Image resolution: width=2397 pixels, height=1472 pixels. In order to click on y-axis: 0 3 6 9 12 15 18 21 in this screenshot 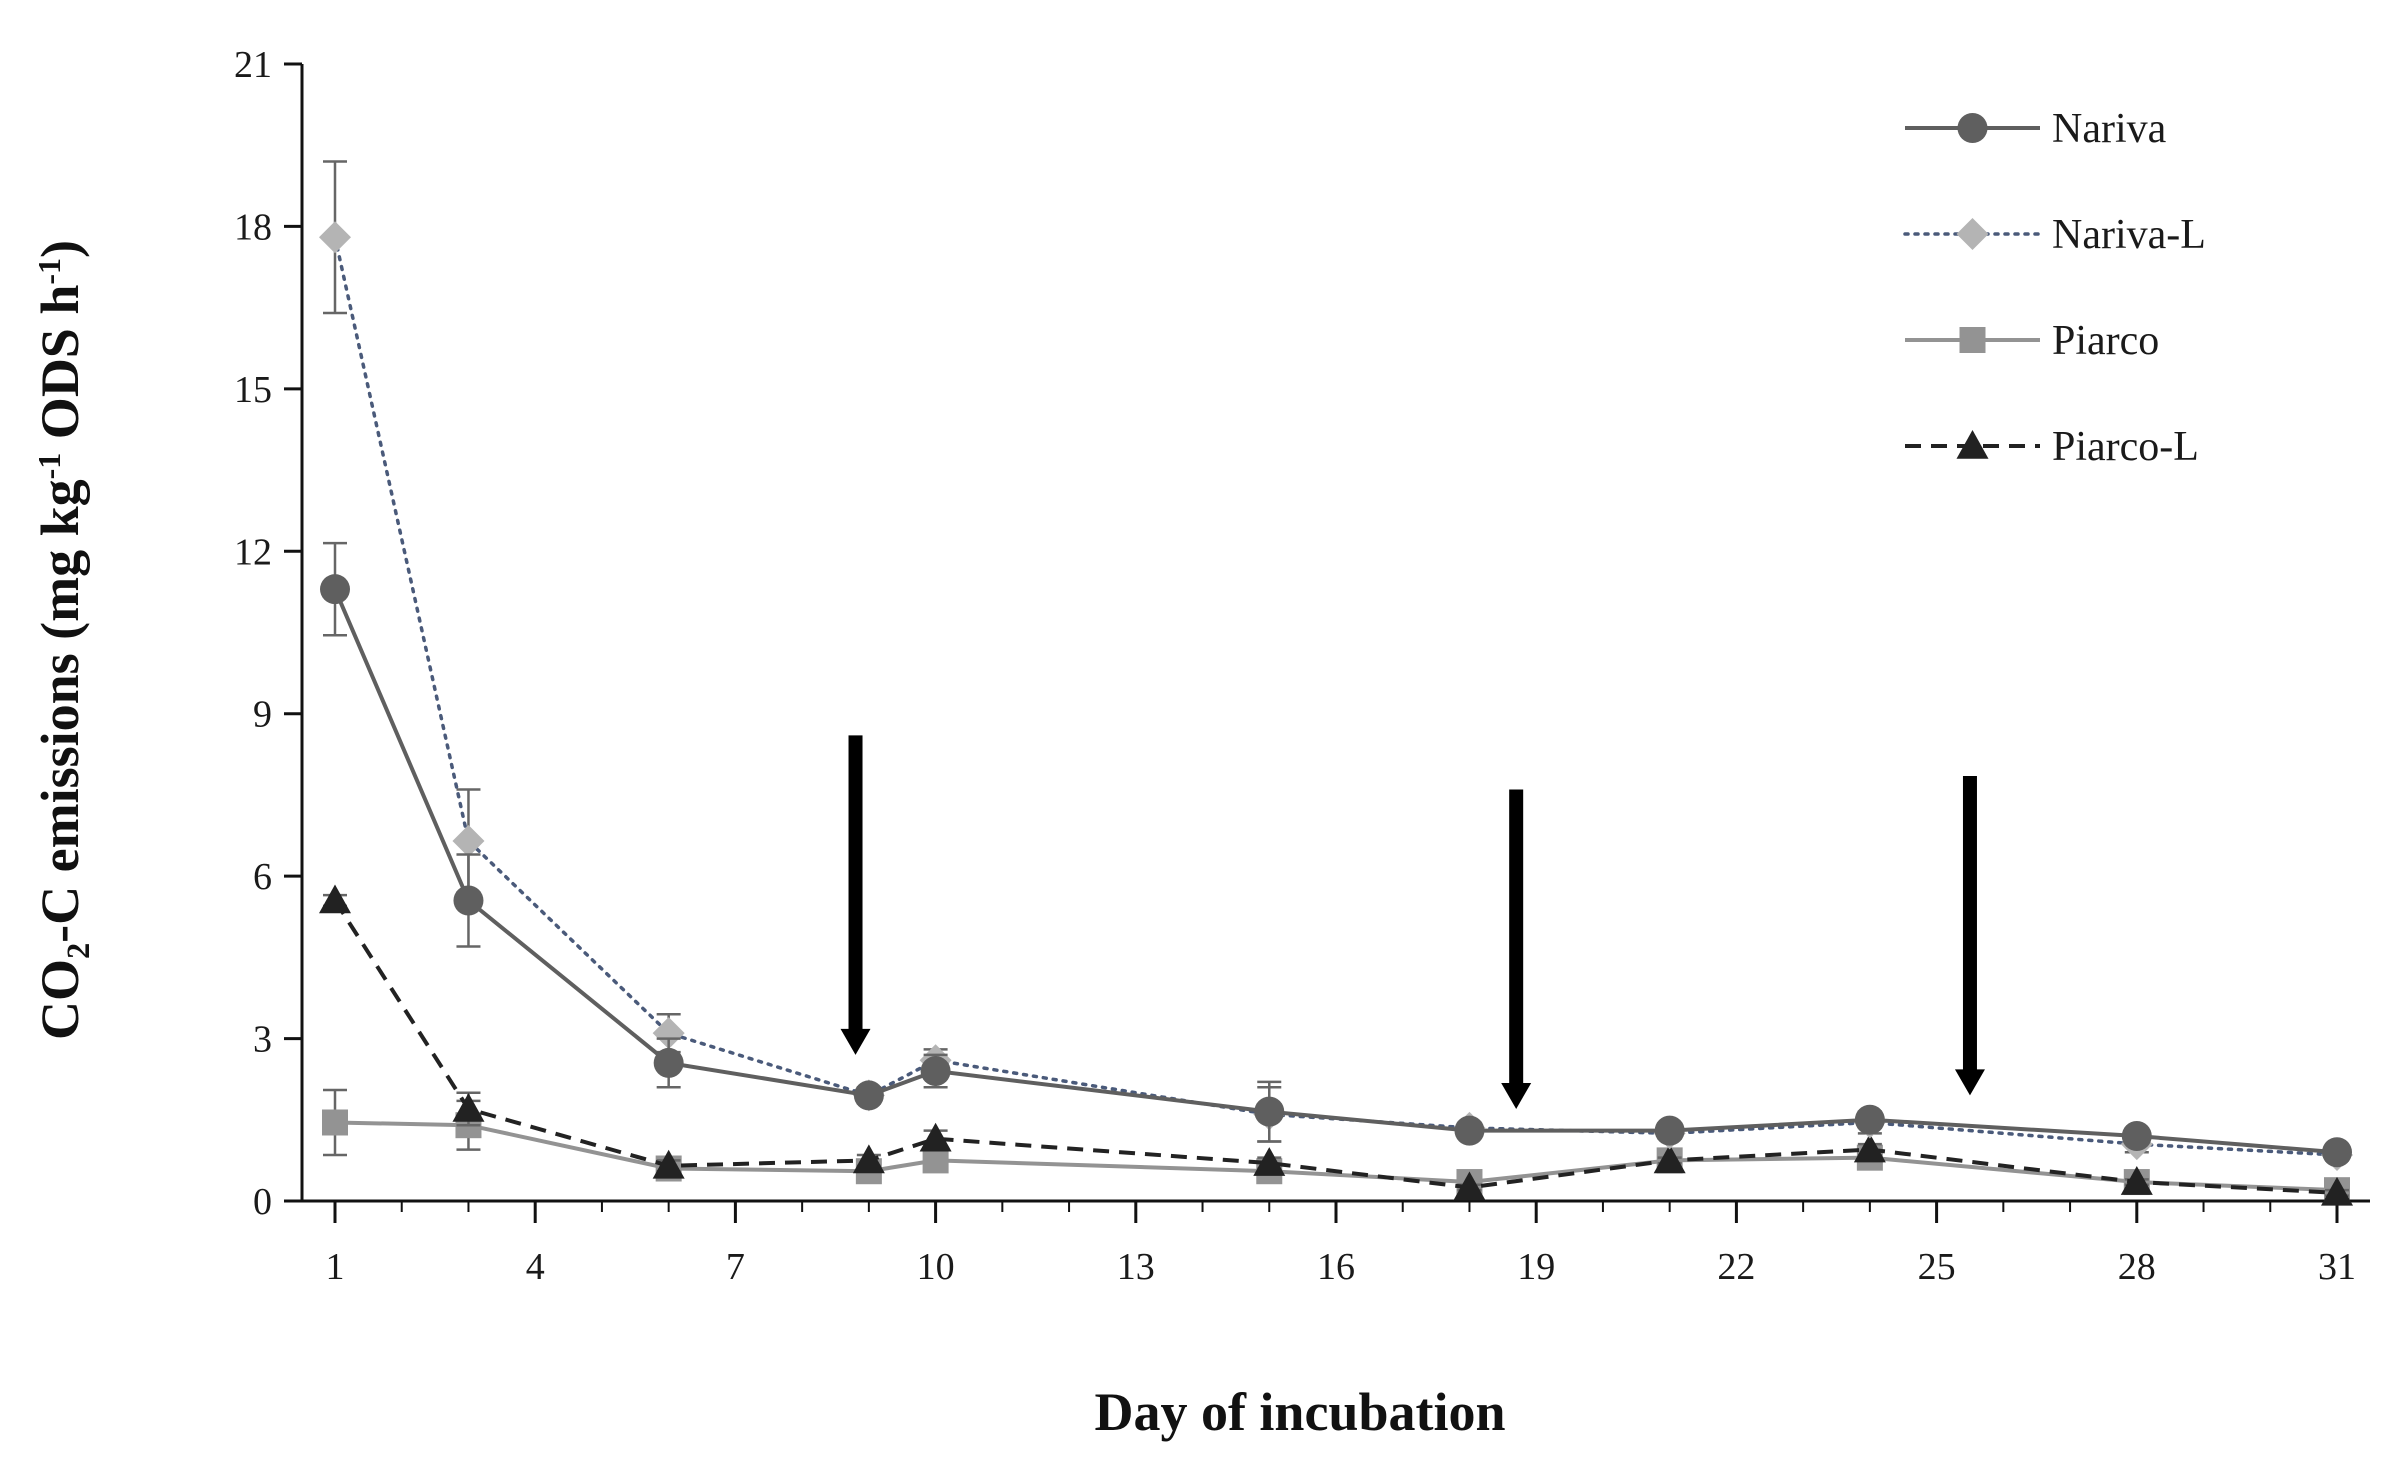, I will do `click(268, 633)`.